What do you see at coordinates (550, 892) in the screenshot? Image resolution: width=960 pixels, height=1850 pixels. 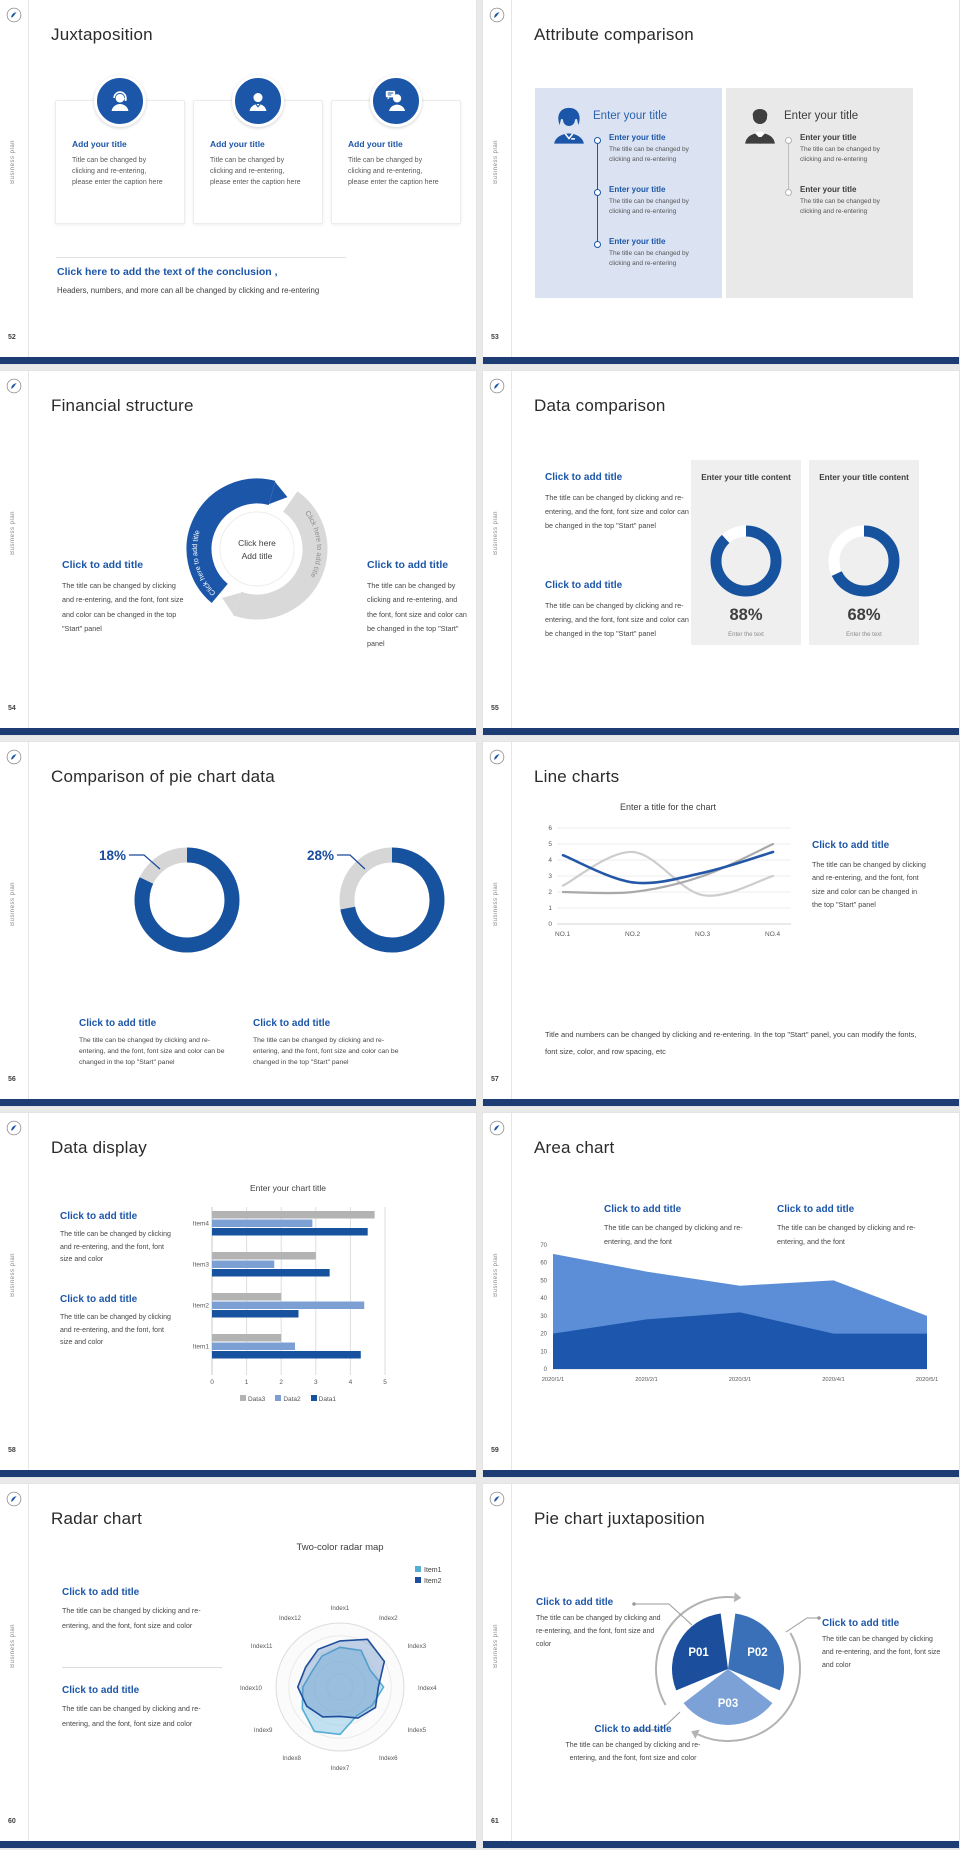 I see `svg-text: 2` at bounding box center [550, 892].